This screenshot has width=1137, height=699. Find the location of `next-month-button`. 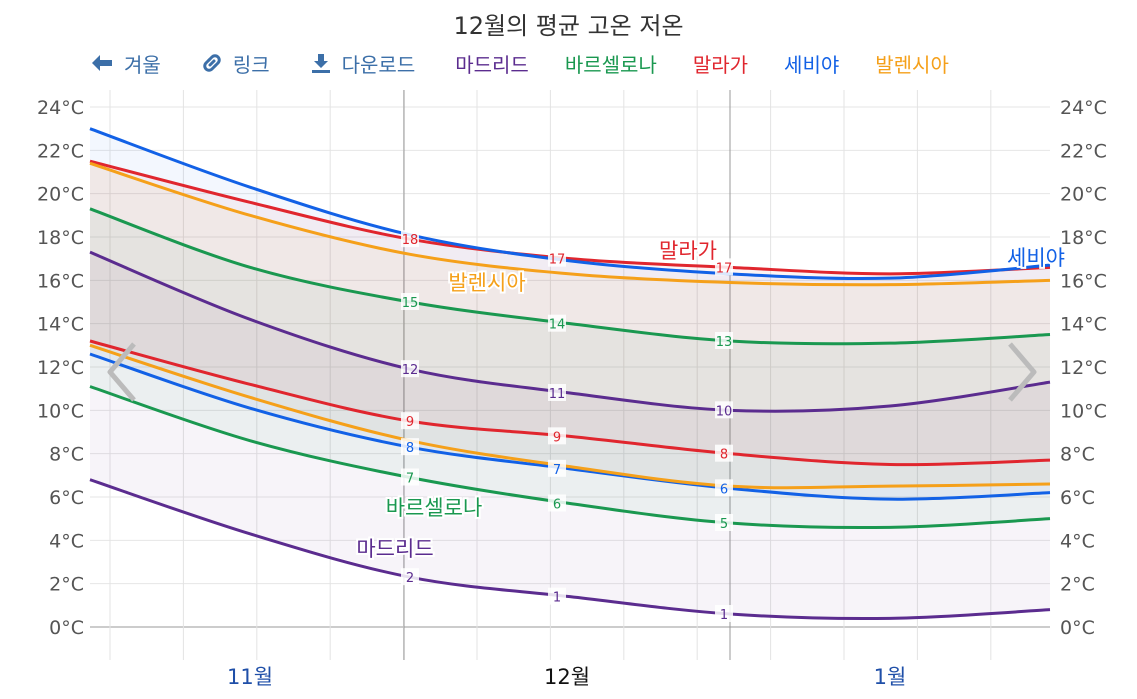

next-month-button is located at coordinates (1022, 372).